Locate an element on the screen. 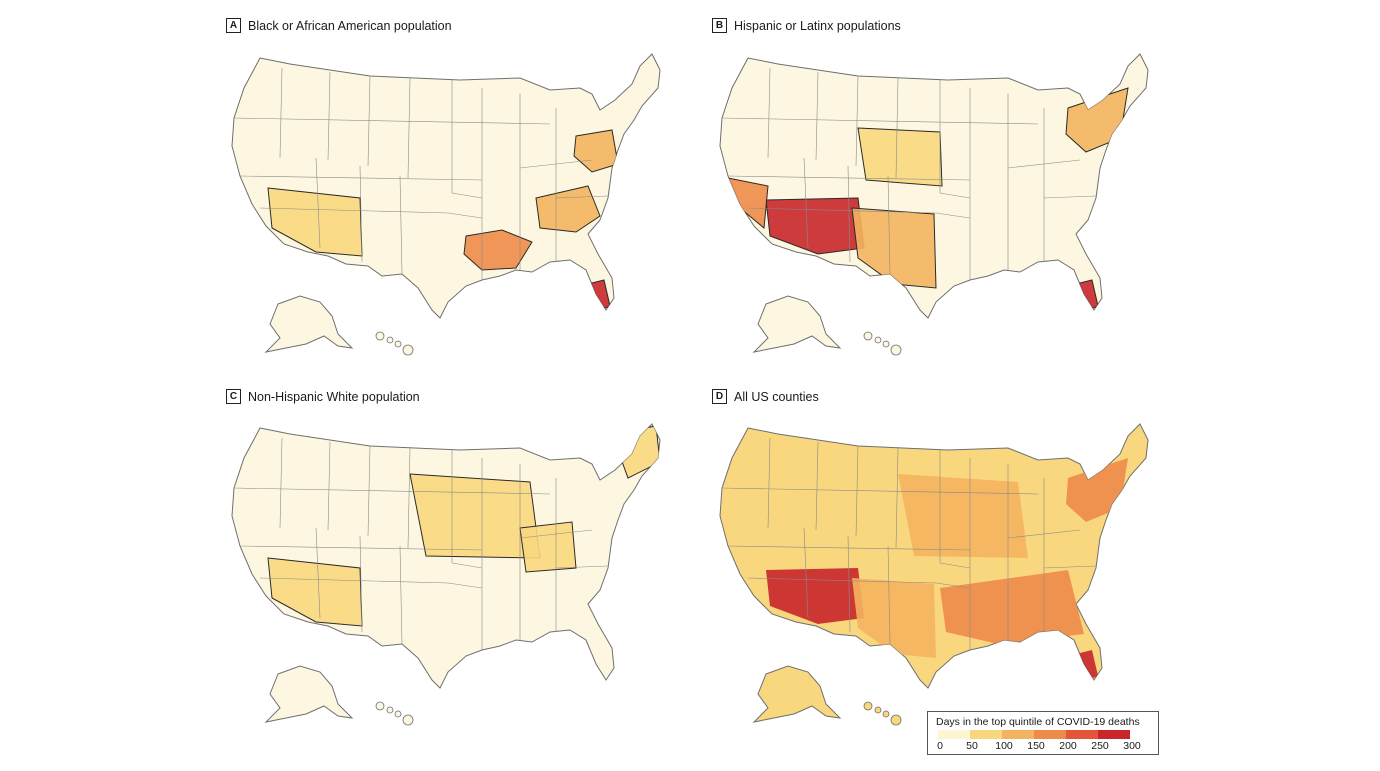  panel-a-header: A Black or African American population is located at coordinates (339, 25).